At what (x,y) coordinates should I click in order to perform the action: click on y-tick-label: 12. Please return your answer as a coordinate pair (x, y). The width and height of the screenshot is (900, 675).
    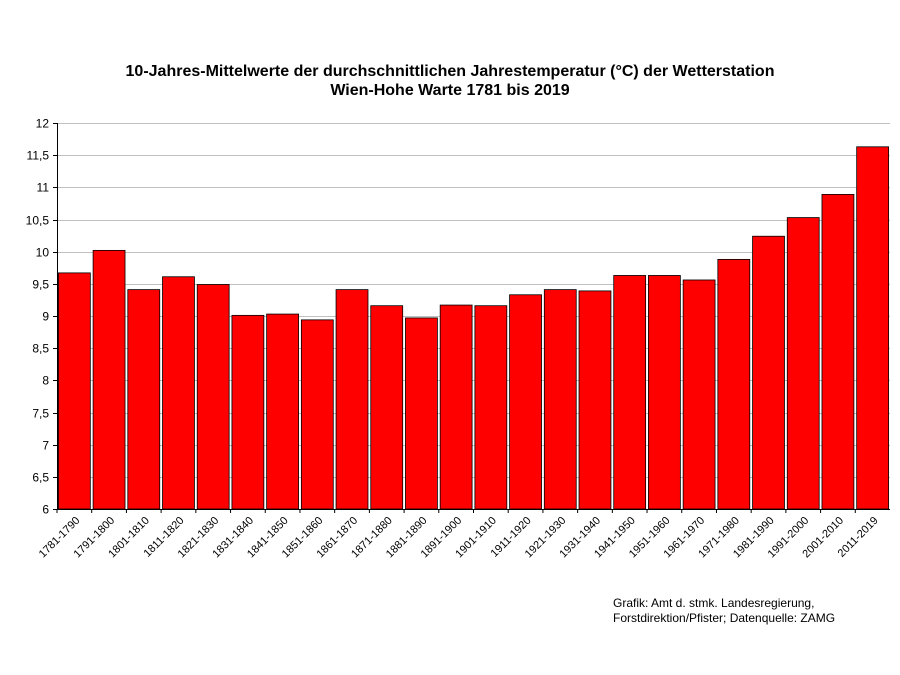
    Looking at the image, I should click on (43, 124).